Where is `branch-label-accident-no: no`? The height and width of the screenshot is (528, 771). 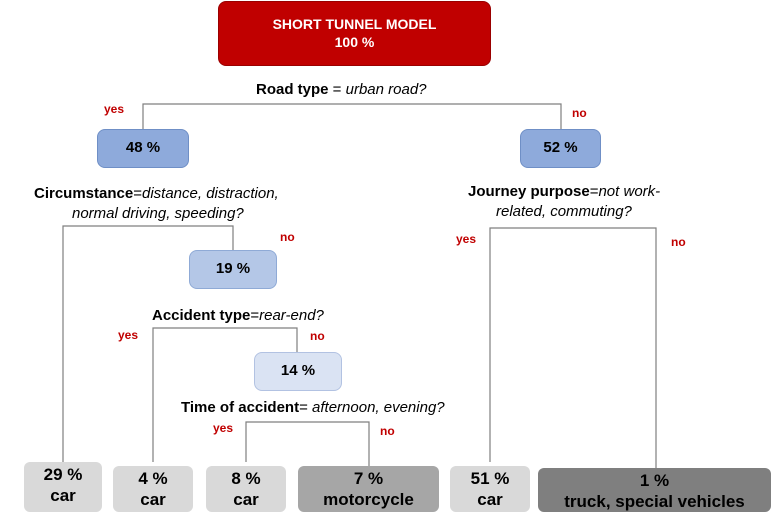
branch-label-accident-no: no is located at coordinates (317, 336).